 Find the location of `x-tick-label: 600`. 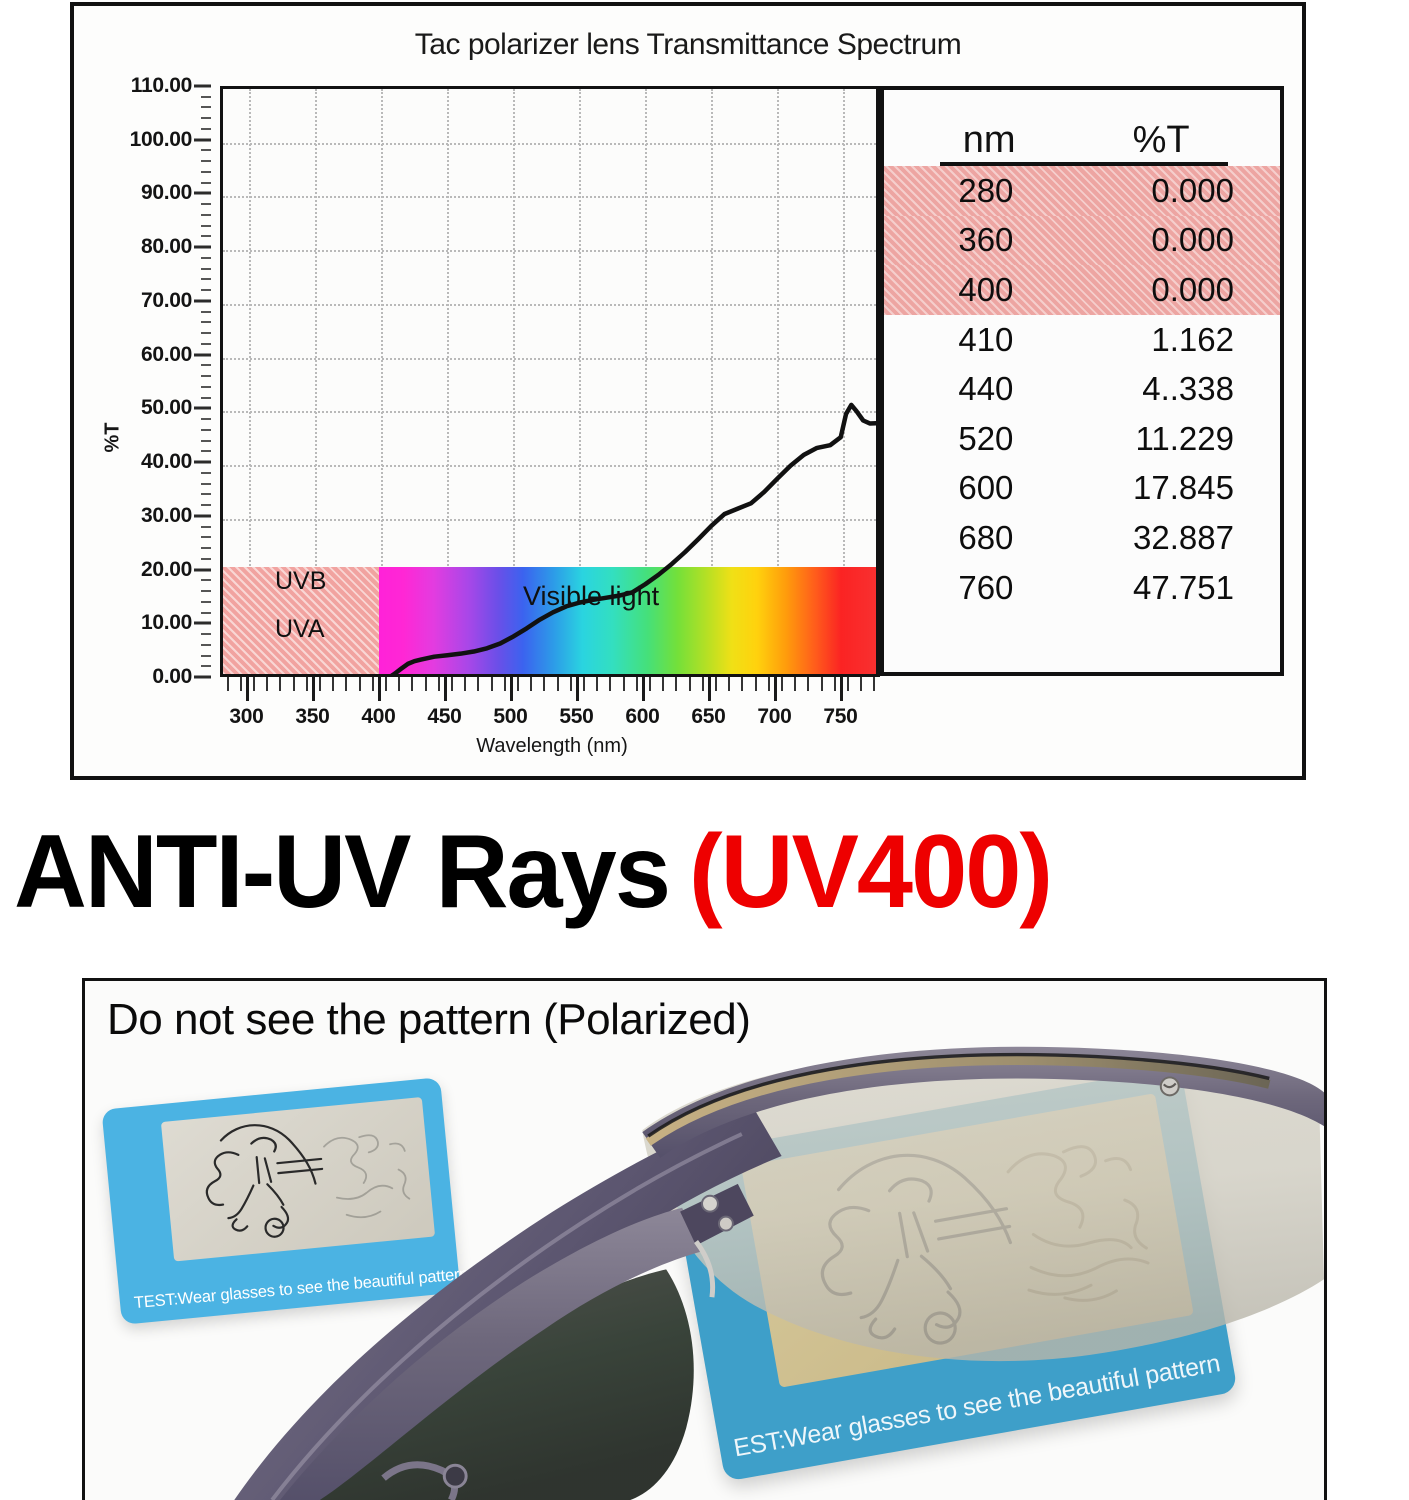

x-tick-label: 600 is located at coordinates (642, 716).